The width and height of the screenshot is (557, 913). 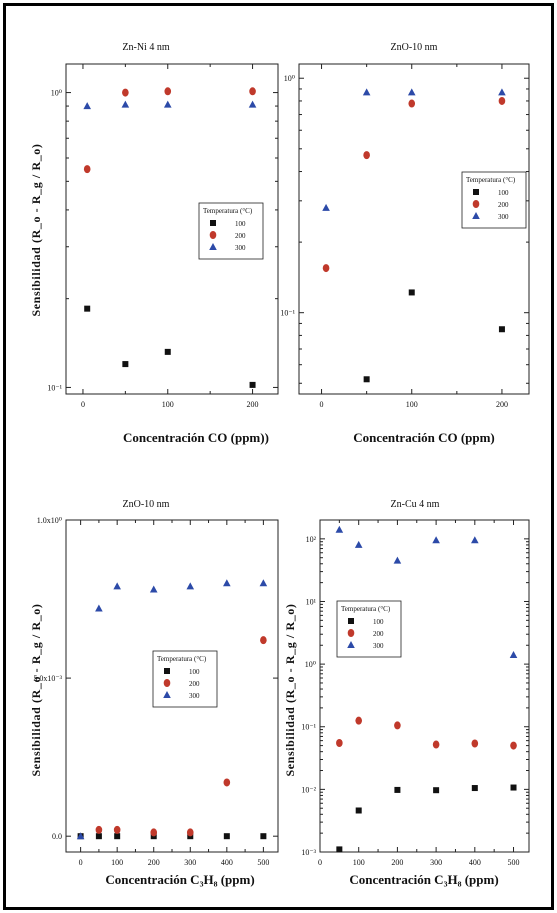 What do you see at coordinates (311, 539) in the screenshot?
I see `y-tick-label: 10²` at bounding box center [311, 539].